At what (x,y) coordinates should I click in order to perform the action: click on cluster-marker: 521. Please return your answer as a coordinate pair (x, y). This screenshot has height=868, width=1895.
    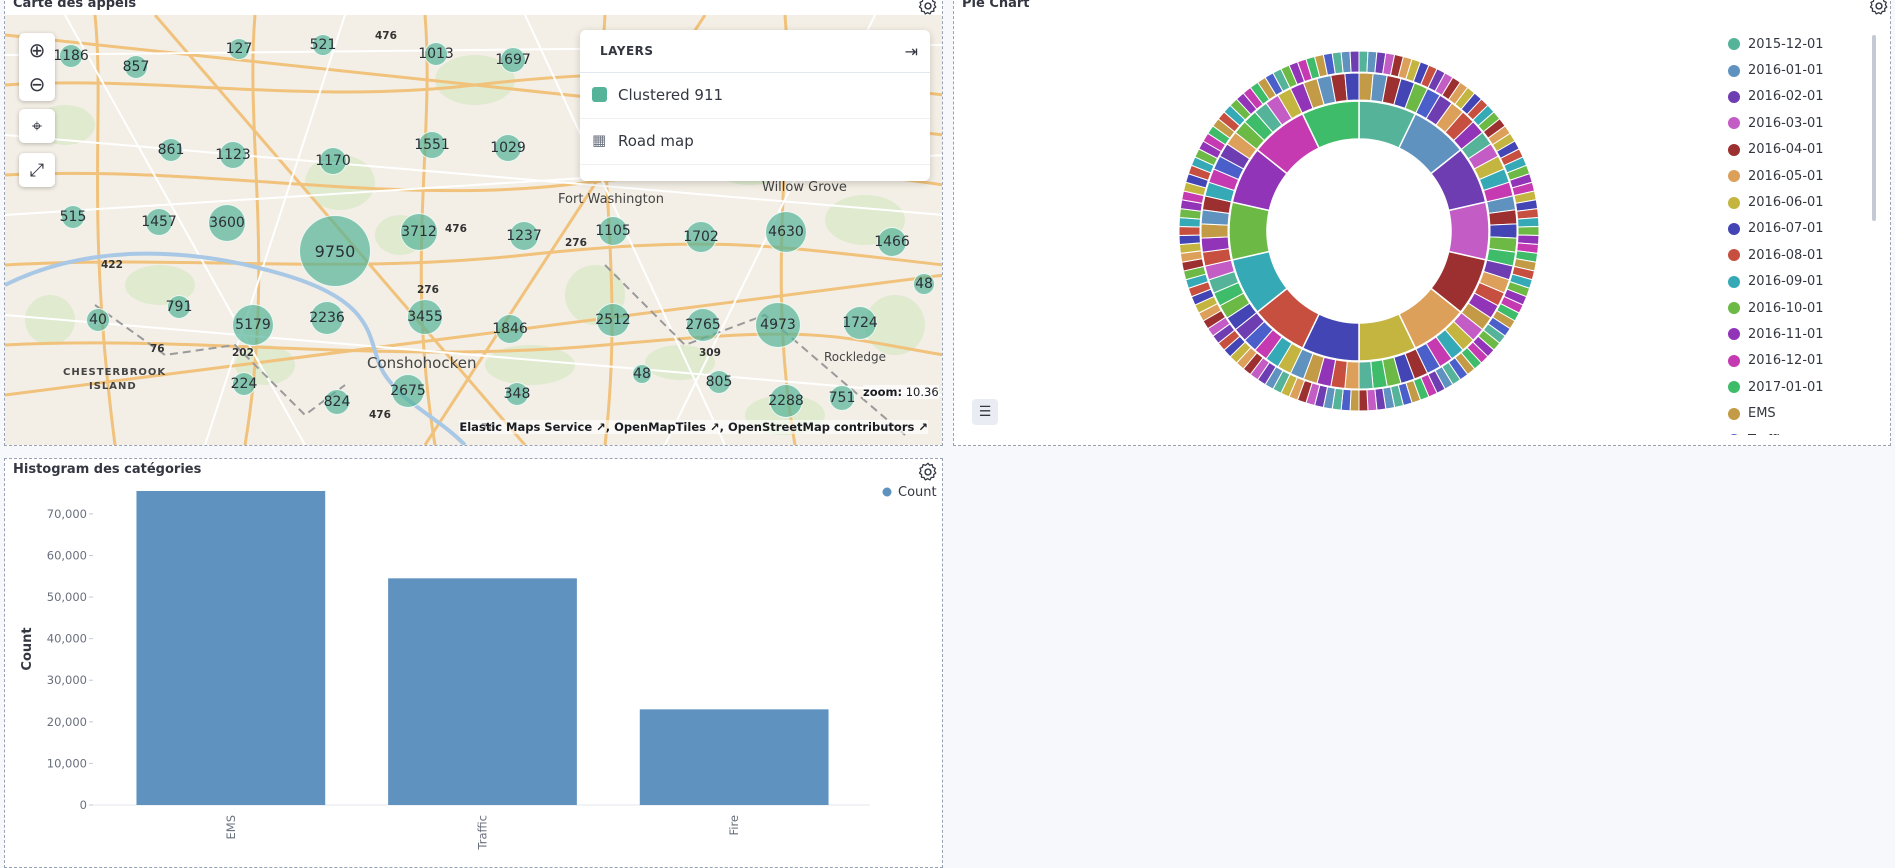
    Looking at the image, I should click on (323, 45).